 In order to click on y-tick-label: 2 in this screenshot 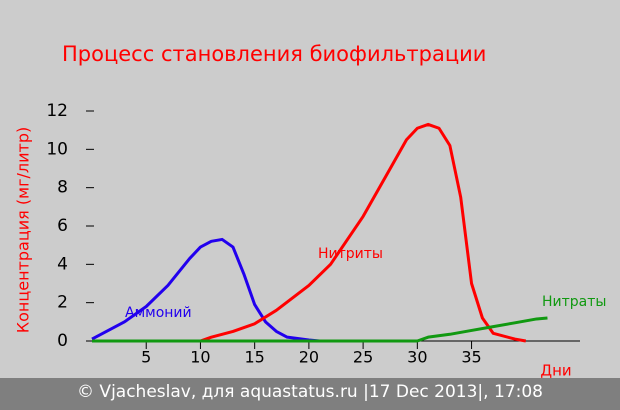, I will do `click(62, 303)`.